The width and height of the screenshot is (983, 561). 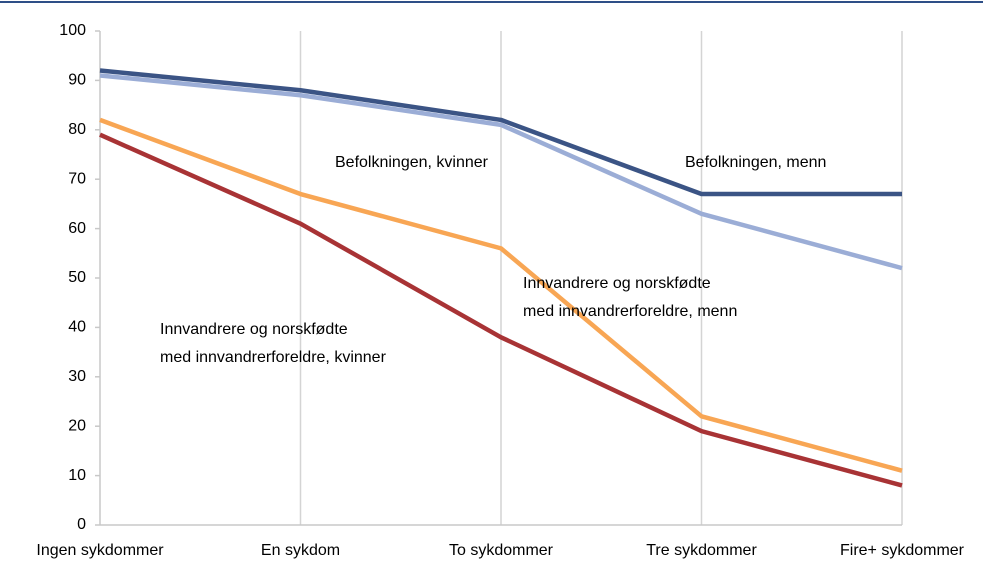 What do you see at coordinates (77, 228) in the screenshot?
I see `y-tick-label: 60` at bounding box center [77, 228].